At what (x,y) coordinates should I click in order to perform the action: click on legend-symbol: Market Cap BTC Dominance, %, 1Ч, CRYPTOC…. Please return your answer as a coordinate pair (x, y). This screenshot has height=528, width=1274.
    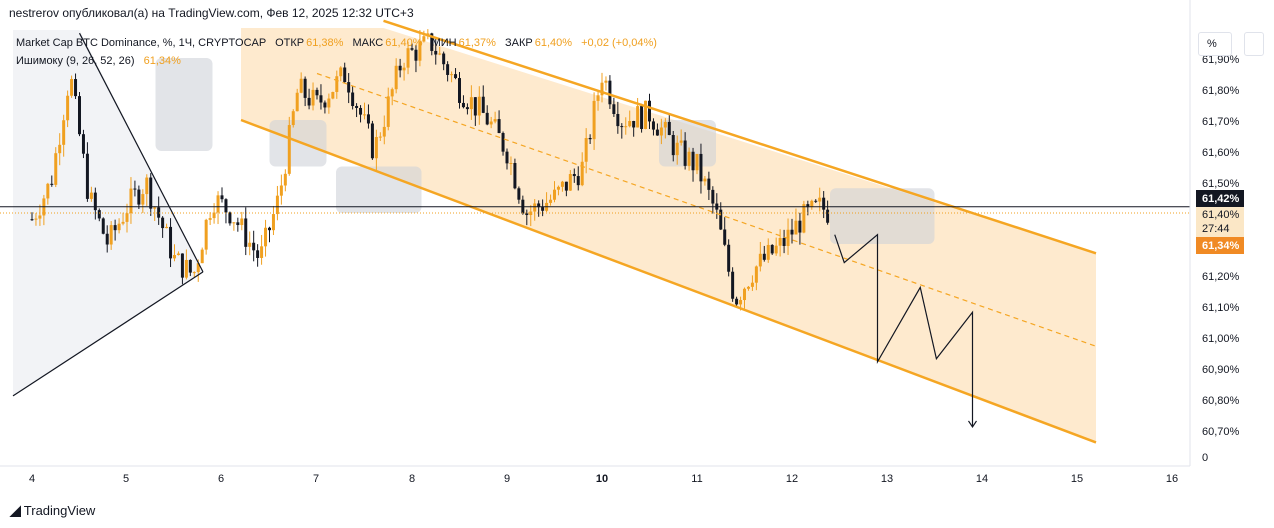
    Looking at the image, I should click on (141, 43).